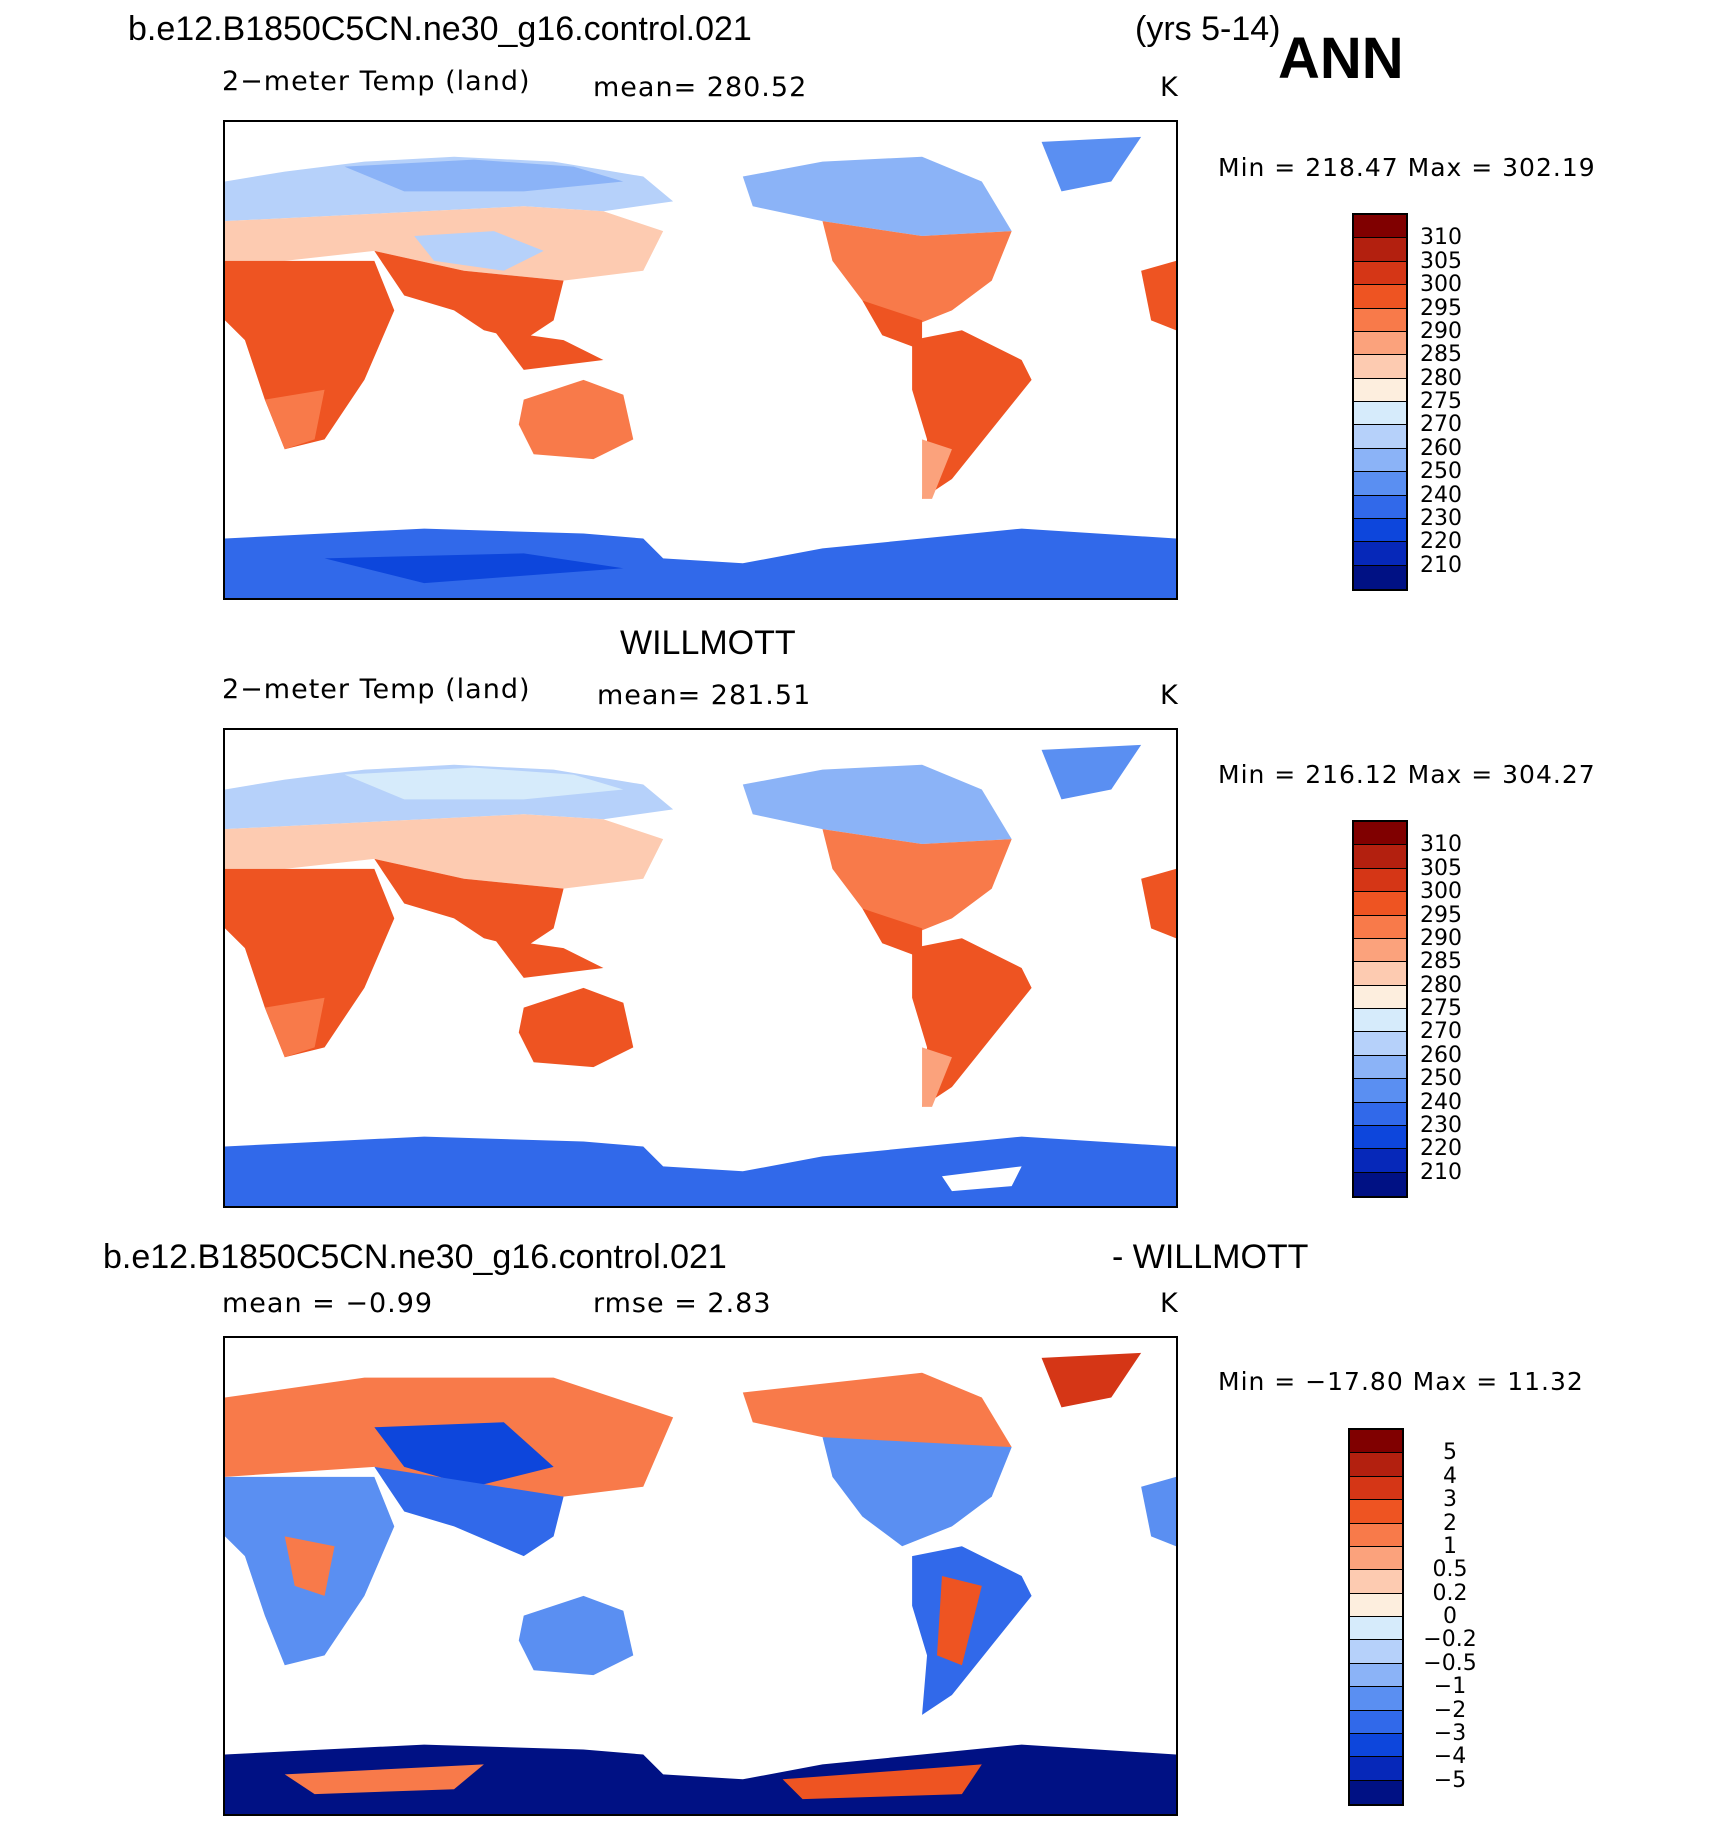 Image resolution: width=1710 pixels, height=1831 pixels. Describe the element at coordinates (1169, 87) in the screenshot. I see `panel1-units-label: K` at that location.